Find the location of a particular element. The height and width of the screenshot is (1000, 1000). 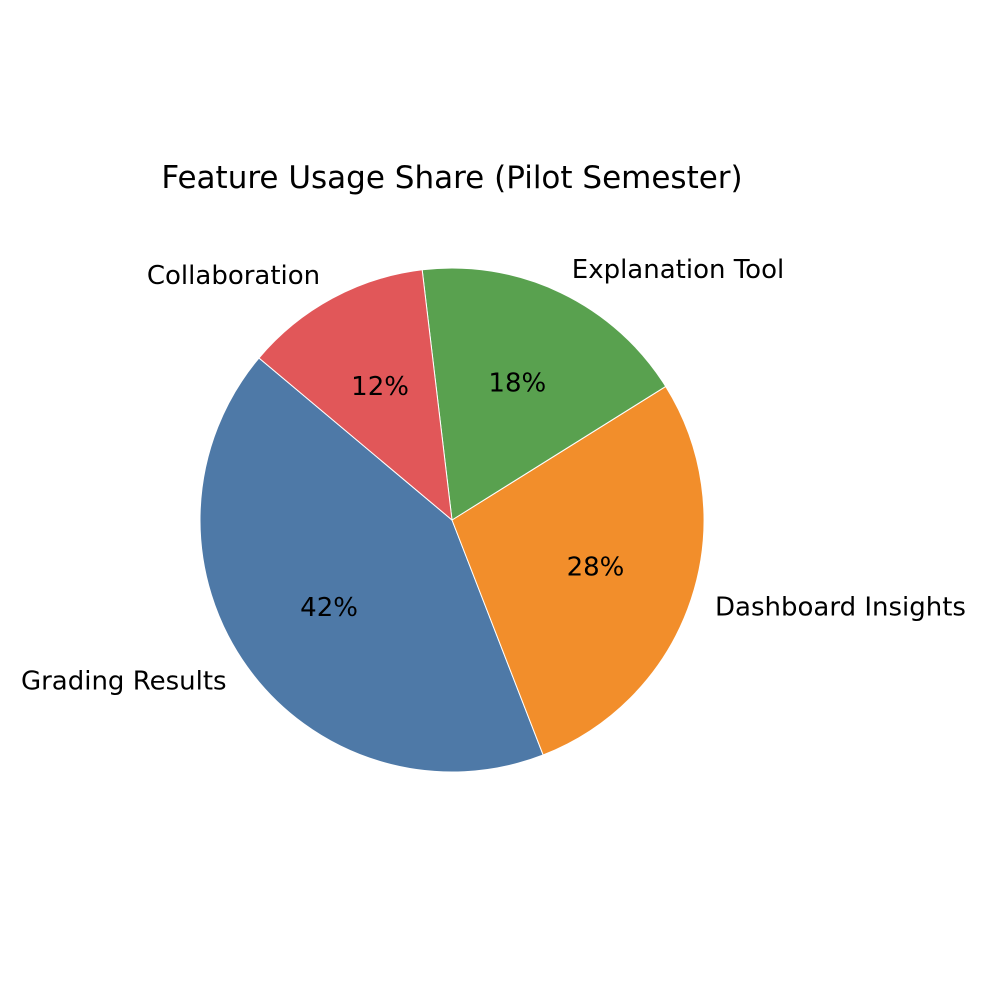

category-label-grading-results: Grading Results is located at coordinates (124, 681).